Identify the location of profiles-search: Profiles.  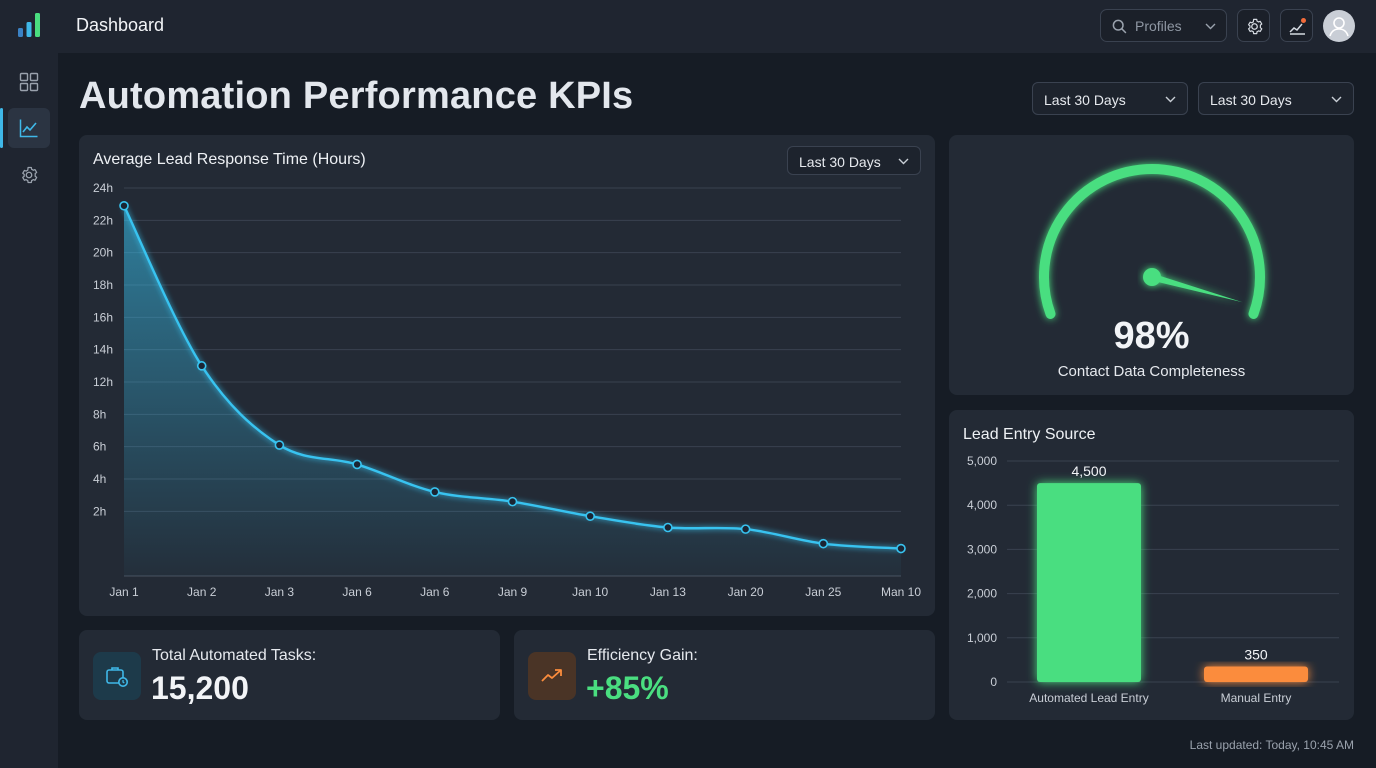
(1163, 25).